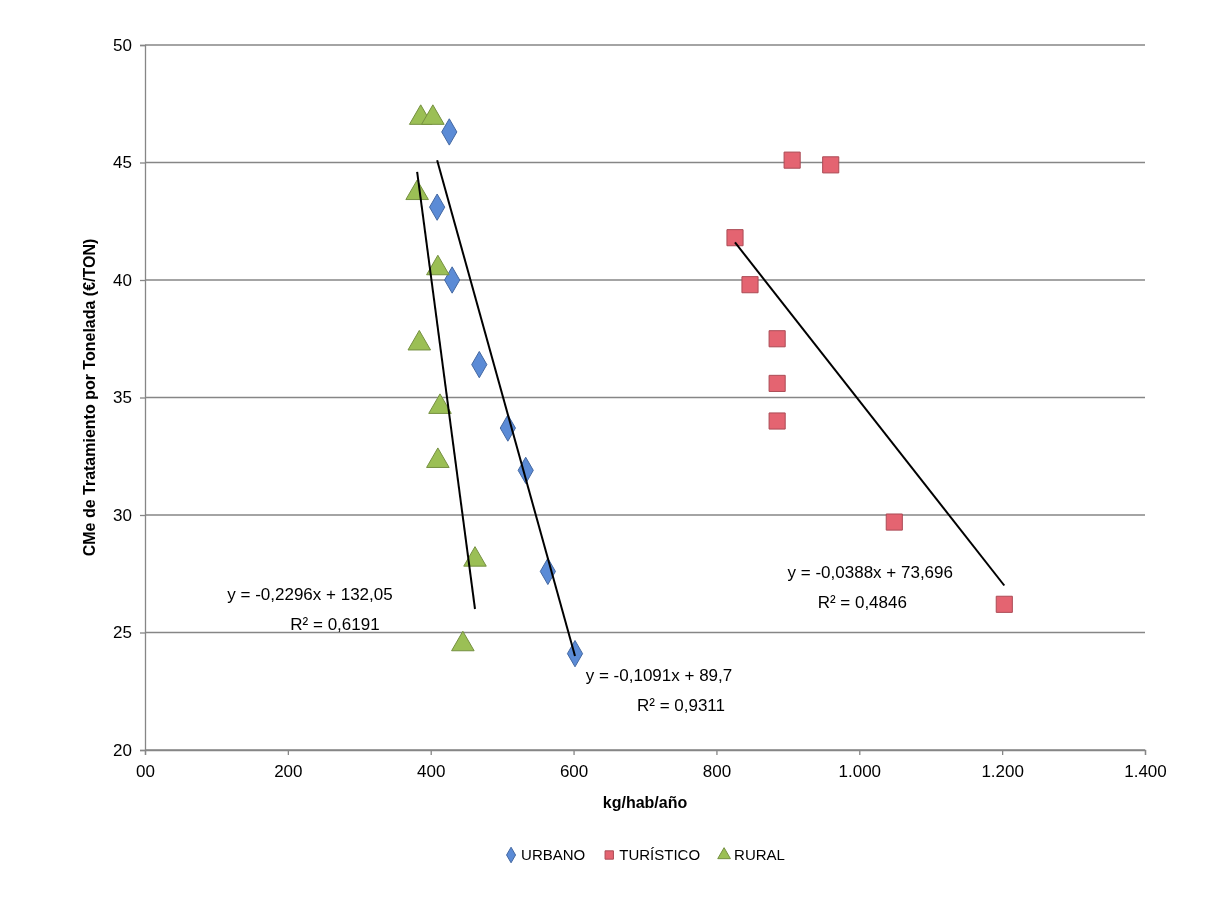  I want to click on y-tick-label: 20, so click(122, 750).